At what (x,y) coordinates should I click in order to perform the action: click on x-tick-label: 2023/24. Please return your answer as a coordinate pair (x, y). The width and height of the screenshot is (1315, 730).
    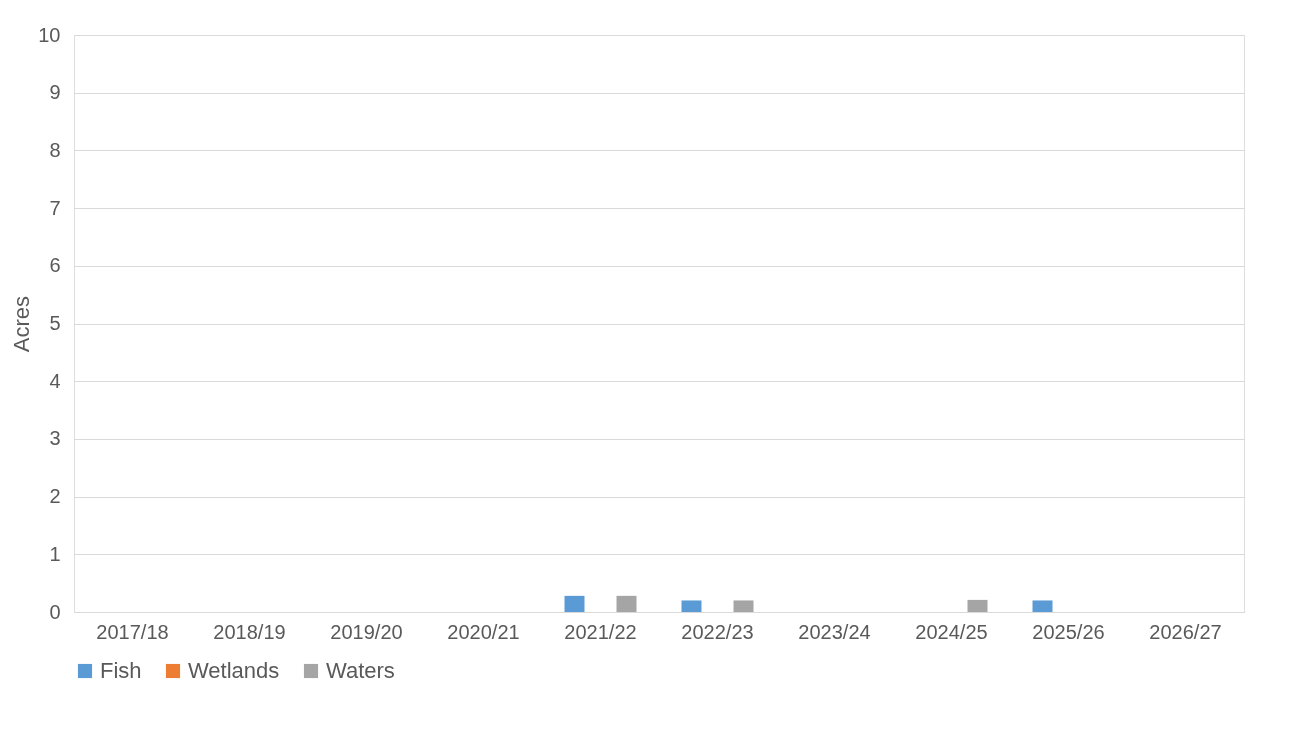
    Looking at the image, I should click on (834, 631).